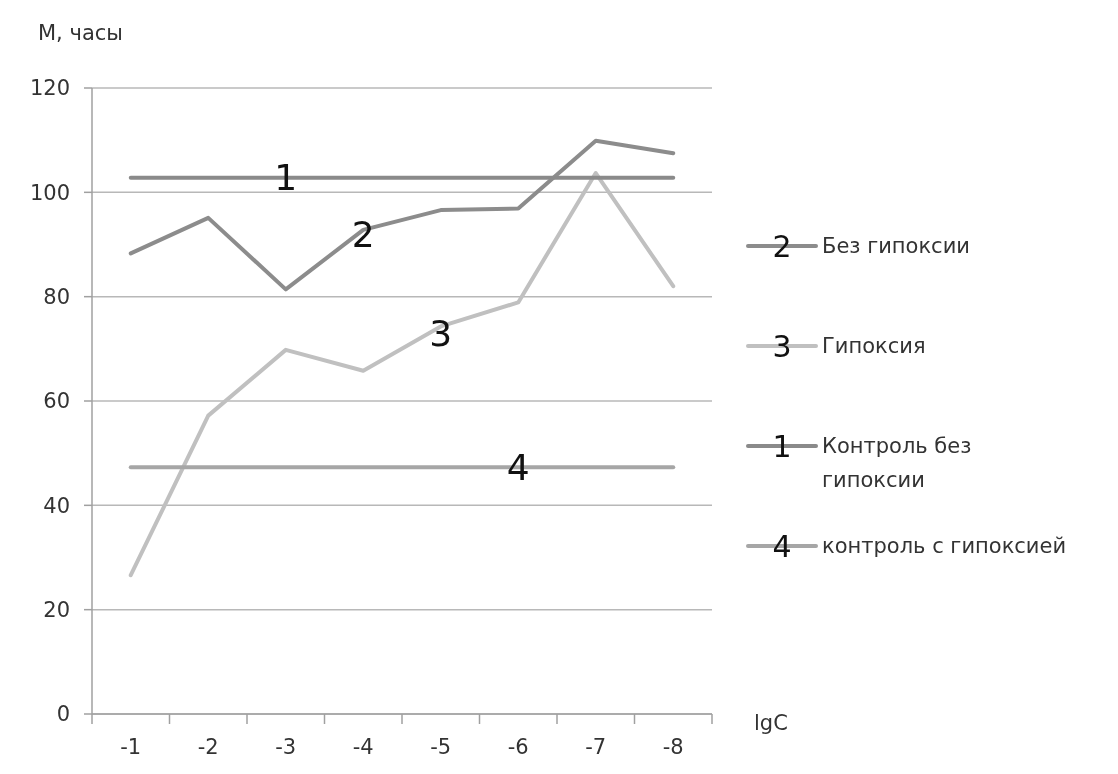 This screenshot has width=1118, height=774. What do you see at coordinates (441, 333) in the screenshot?
I see `annotation: 3` at bounding box center [441, 333].